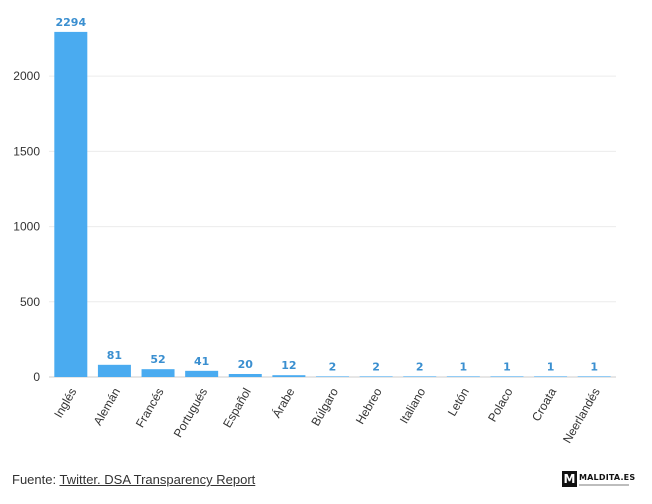  I want to click on y-tick-label: 1500, so click(26, 151).